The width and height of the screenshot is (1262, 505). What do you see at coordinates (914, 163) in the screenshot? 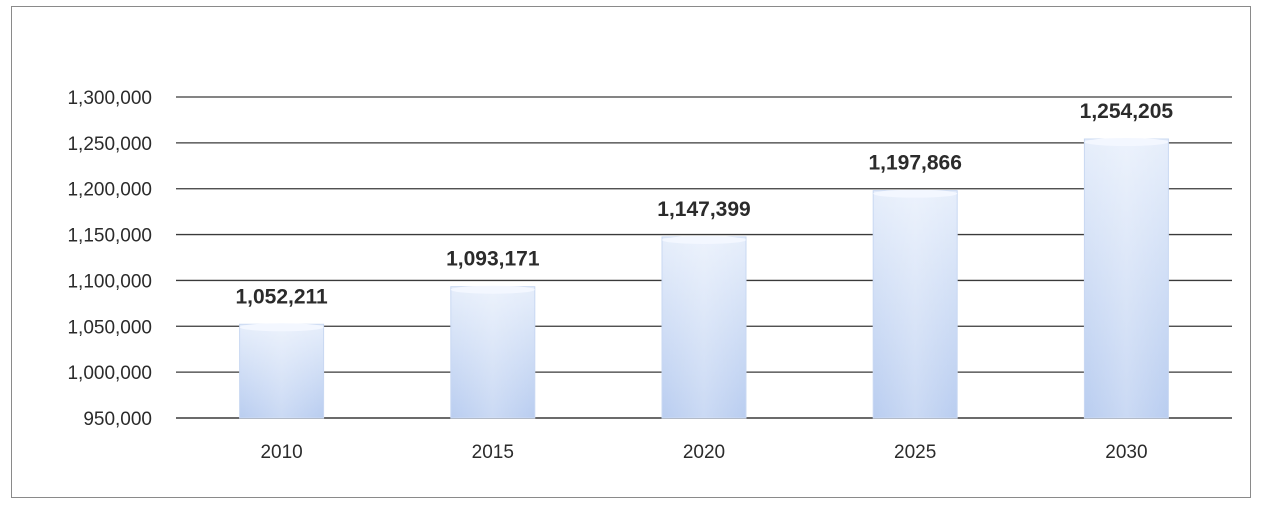
I see `data-label: 1,197,866` at bounding box center [914, 163].